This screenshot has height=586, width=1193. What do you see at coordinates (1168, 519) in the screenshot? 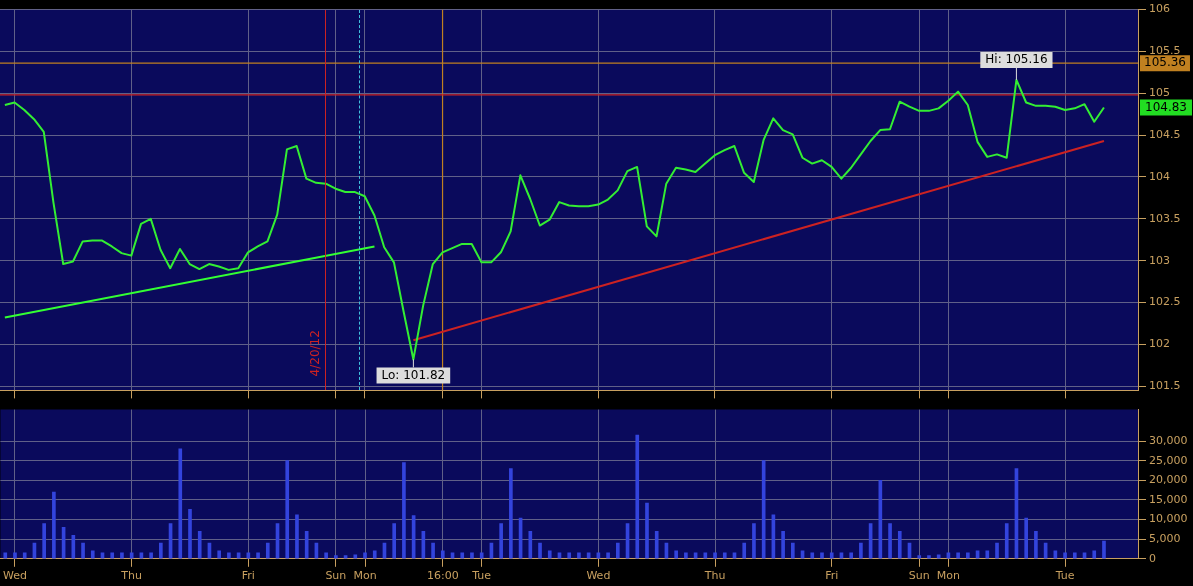
I see `y-tick-label: 10,000` at bounding box center [1168, 519].